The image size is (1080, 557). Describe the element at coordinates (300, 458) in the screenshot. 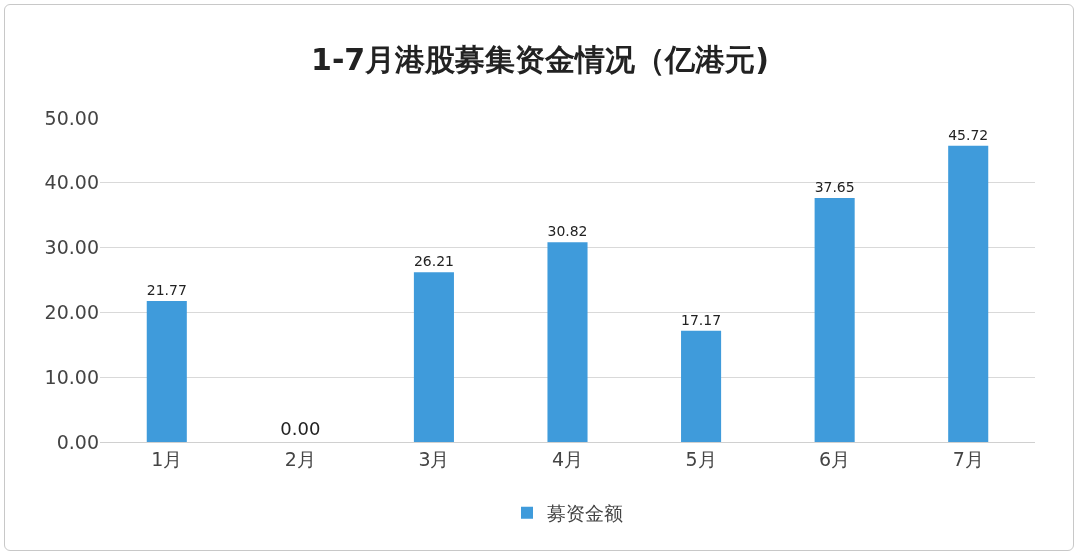

I see `x-tick-label: 2月` at that location.